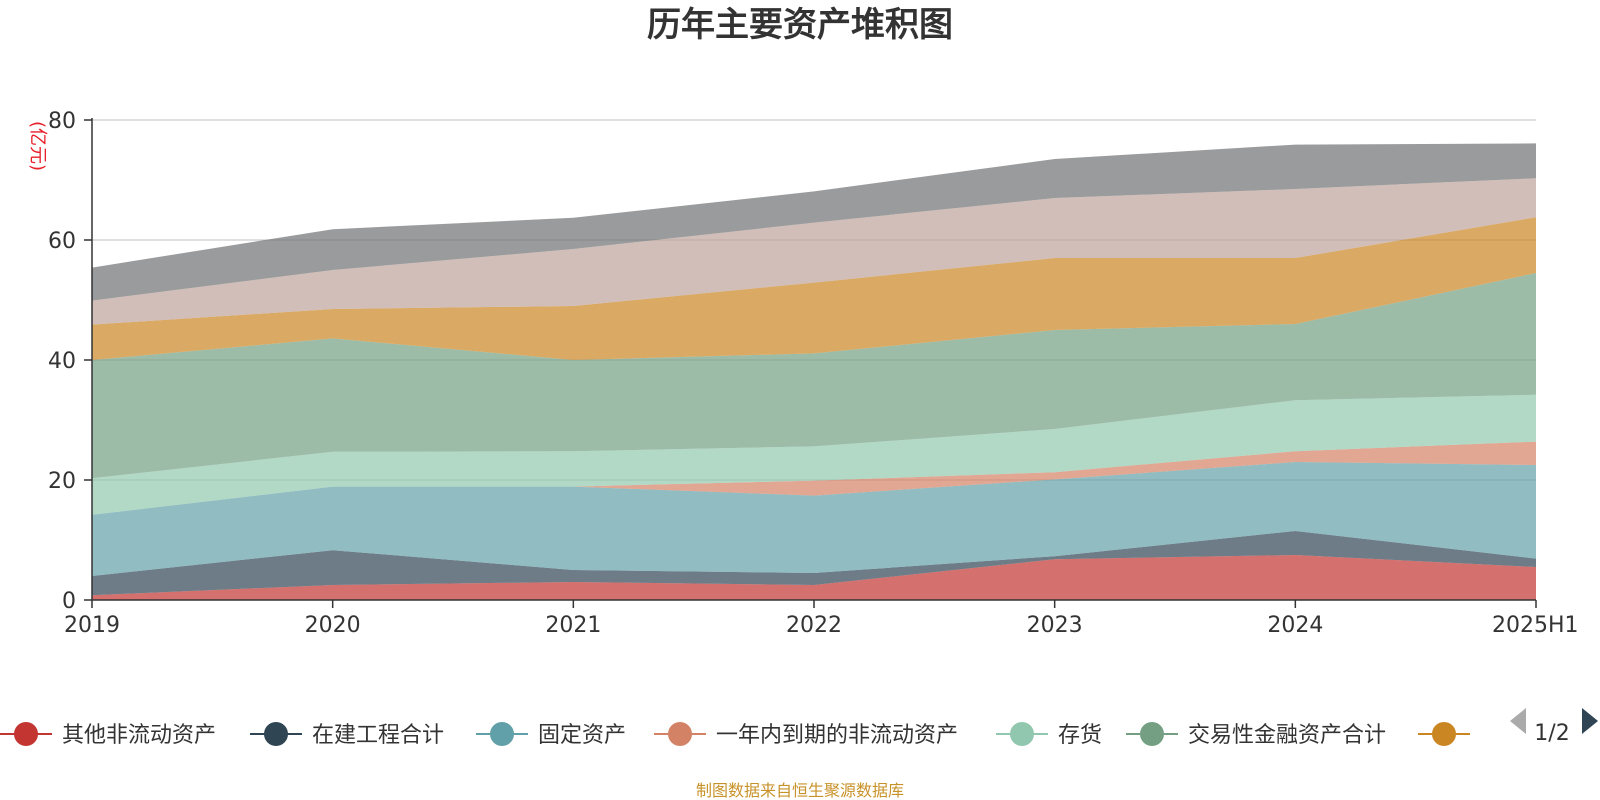  I want to click on legend-item: 固定资产, so click(551, 735).